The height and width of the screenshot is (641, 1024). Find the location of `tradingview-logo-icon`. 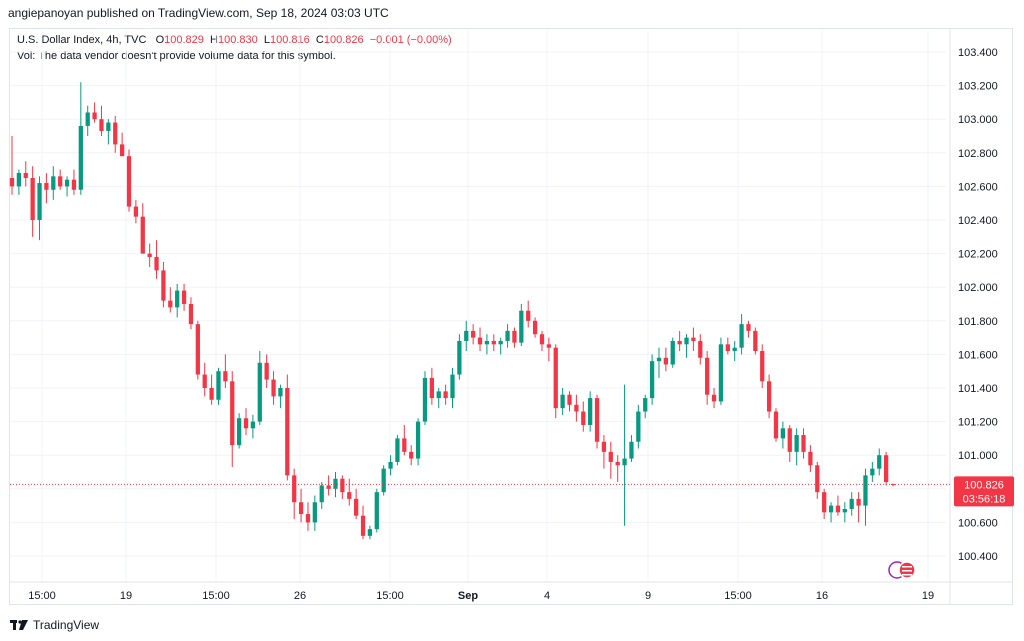

tradingview-logo-icon is located at coordinates (19, 625).